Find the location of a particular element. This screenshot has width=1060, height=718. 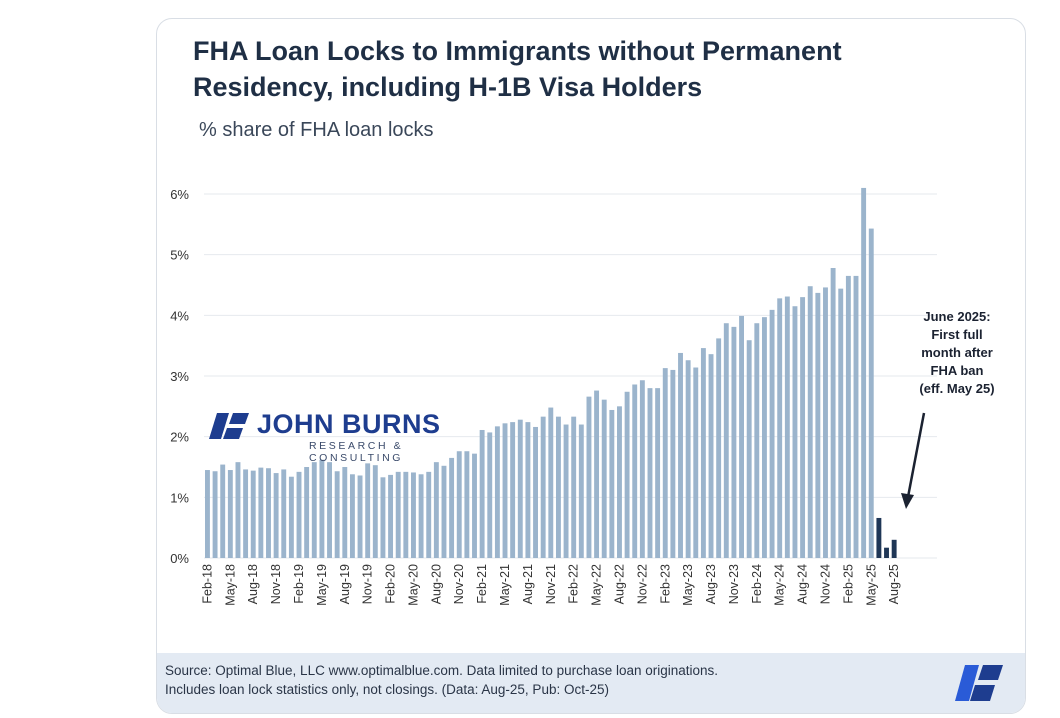

y-tick-label: 0% is located at coordinates (179, 558).